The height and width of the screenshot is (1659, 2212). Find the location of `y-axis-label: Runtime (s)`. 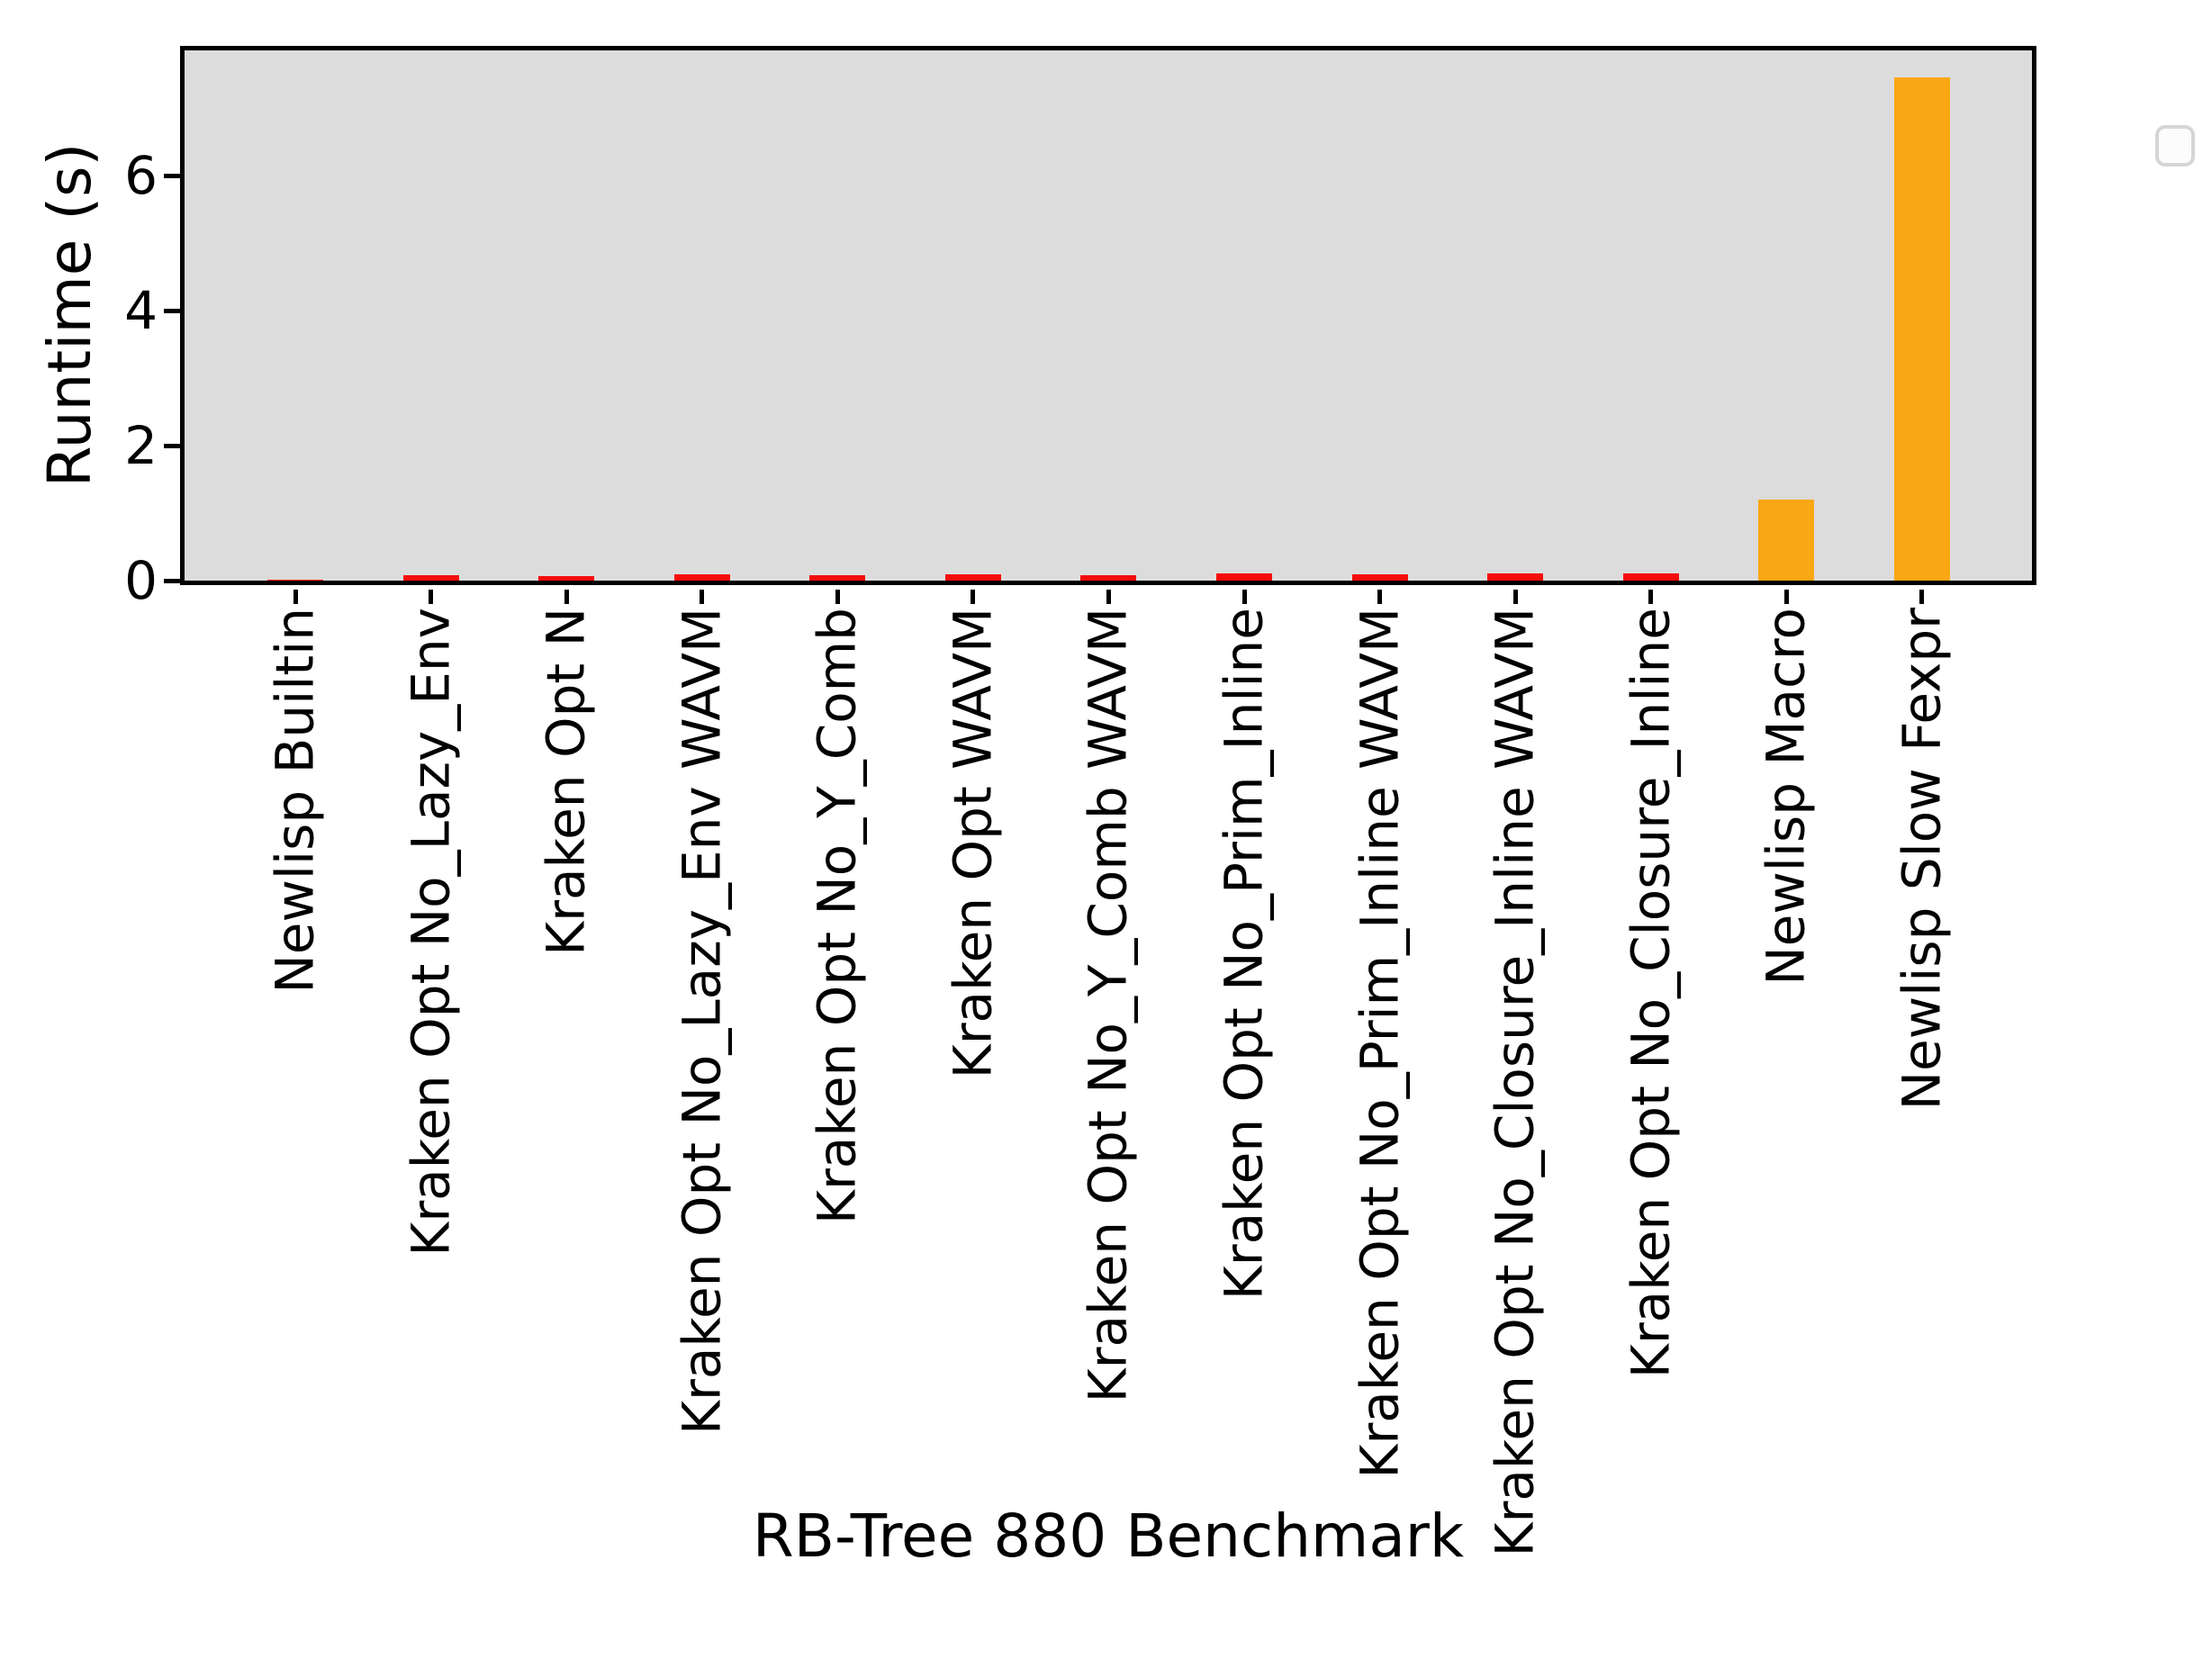

y-axis-label: Runtime (s) is located at coordinates (69, 315).